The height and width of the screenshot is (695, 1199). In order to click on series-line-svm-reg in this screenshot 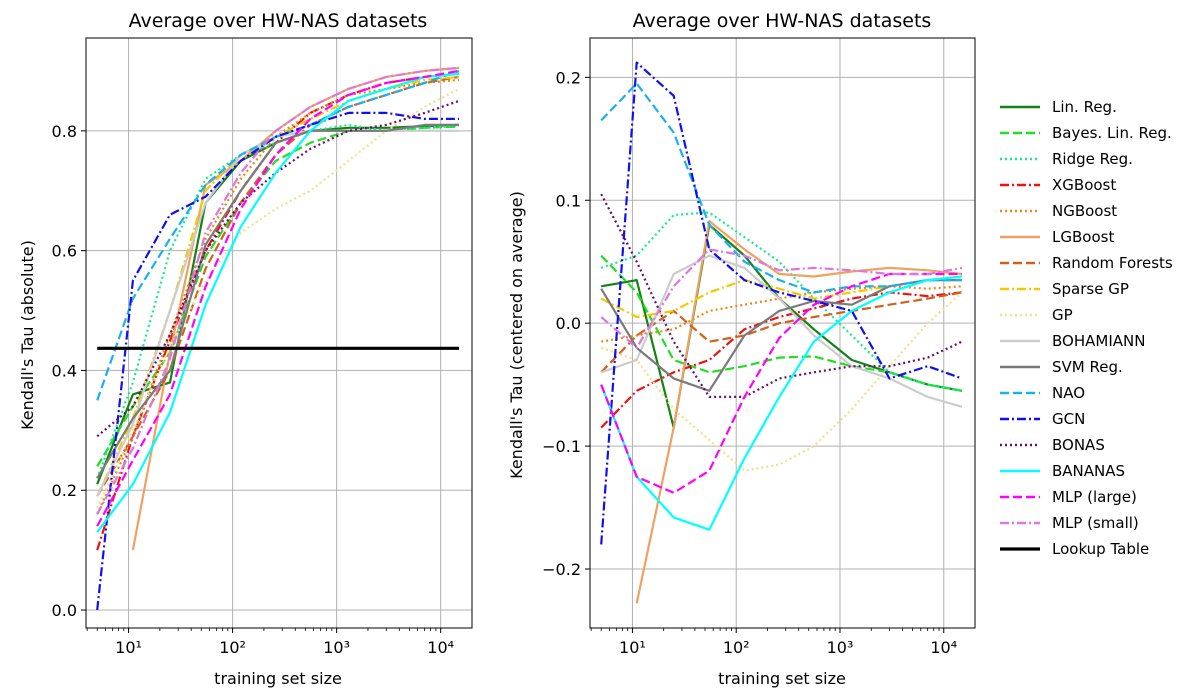, I will do `click(781, 335)`.